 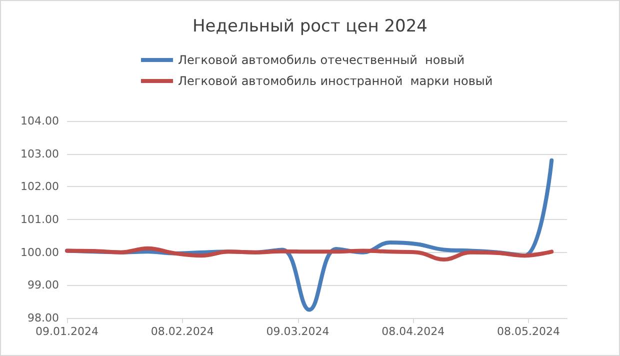 I want to click on y-tick-label: 99.00, so click(x=43, y=285).